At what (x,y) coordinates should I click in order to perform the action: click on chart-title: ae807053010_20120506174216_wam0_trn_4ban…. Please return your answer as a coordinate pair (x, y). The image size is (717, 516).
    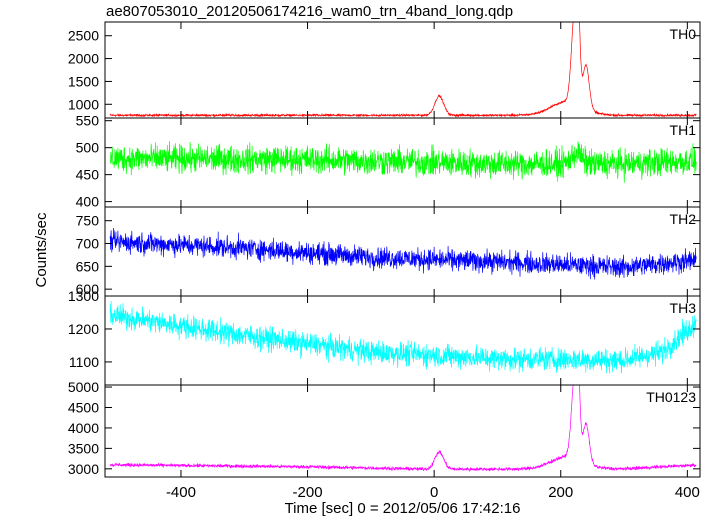
    Looking at the image, I should click on (310, 11).